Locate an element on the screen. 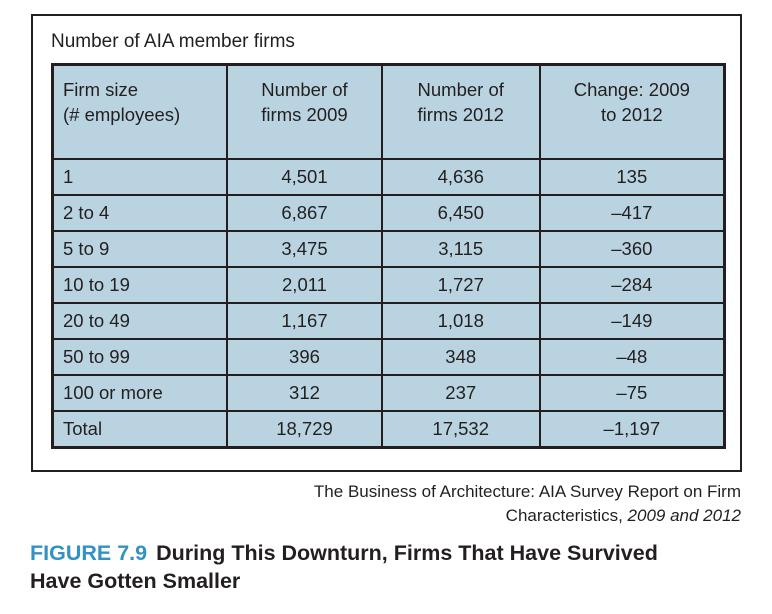 The width and height of the screenshot is (772, 614). cell-firm-size: Total is located at coordinates (140, 429).